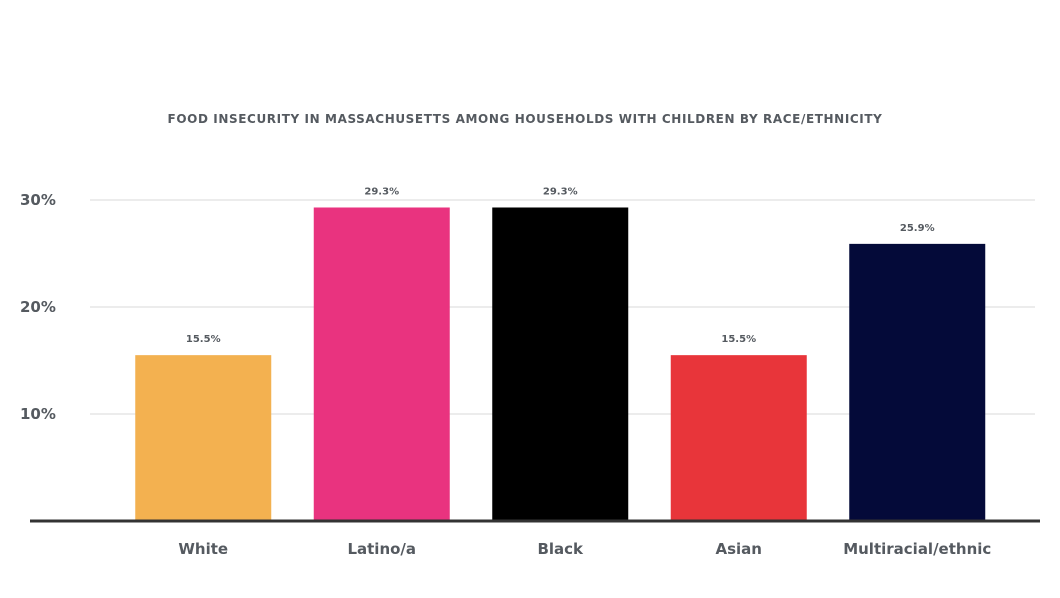 This screenshot has width=1060, height=598. I want to click on x-tick-label: Black, so click(560, 549).